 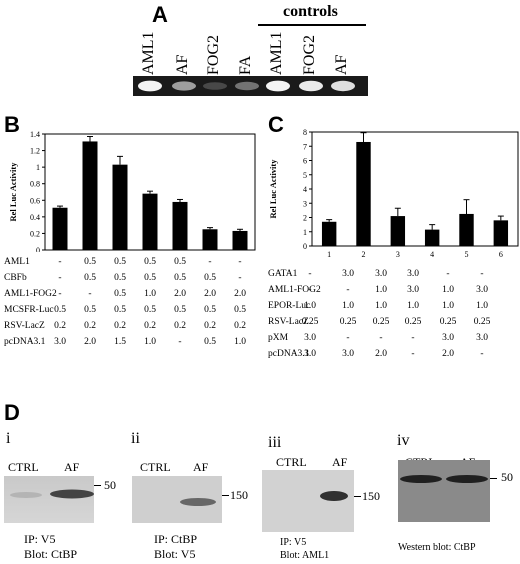 What do you see at coordinates (305, 218) in the screenshot?
I see `y-tick-label: 2` at bounding box center [305, 218].